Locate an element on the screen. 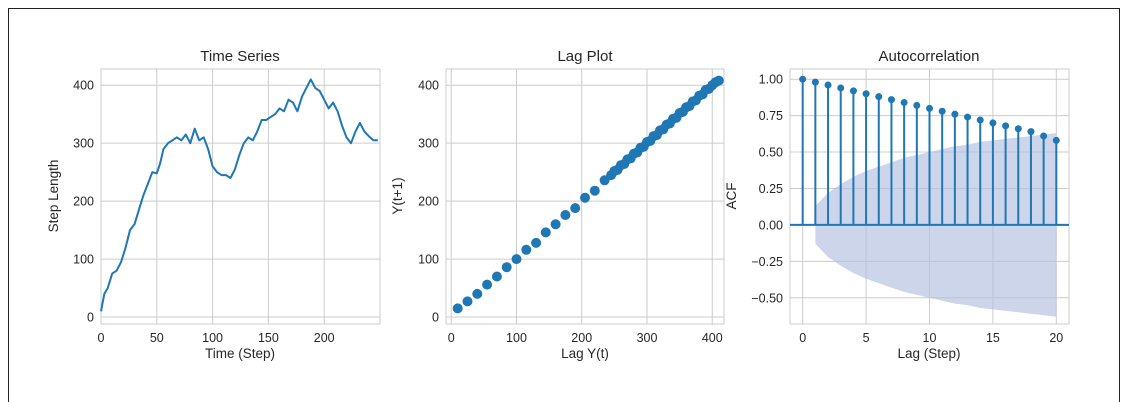 This screenshot has height=402, width=1130. y-tick-label: 0.00 is located at coordinates (771, 225).